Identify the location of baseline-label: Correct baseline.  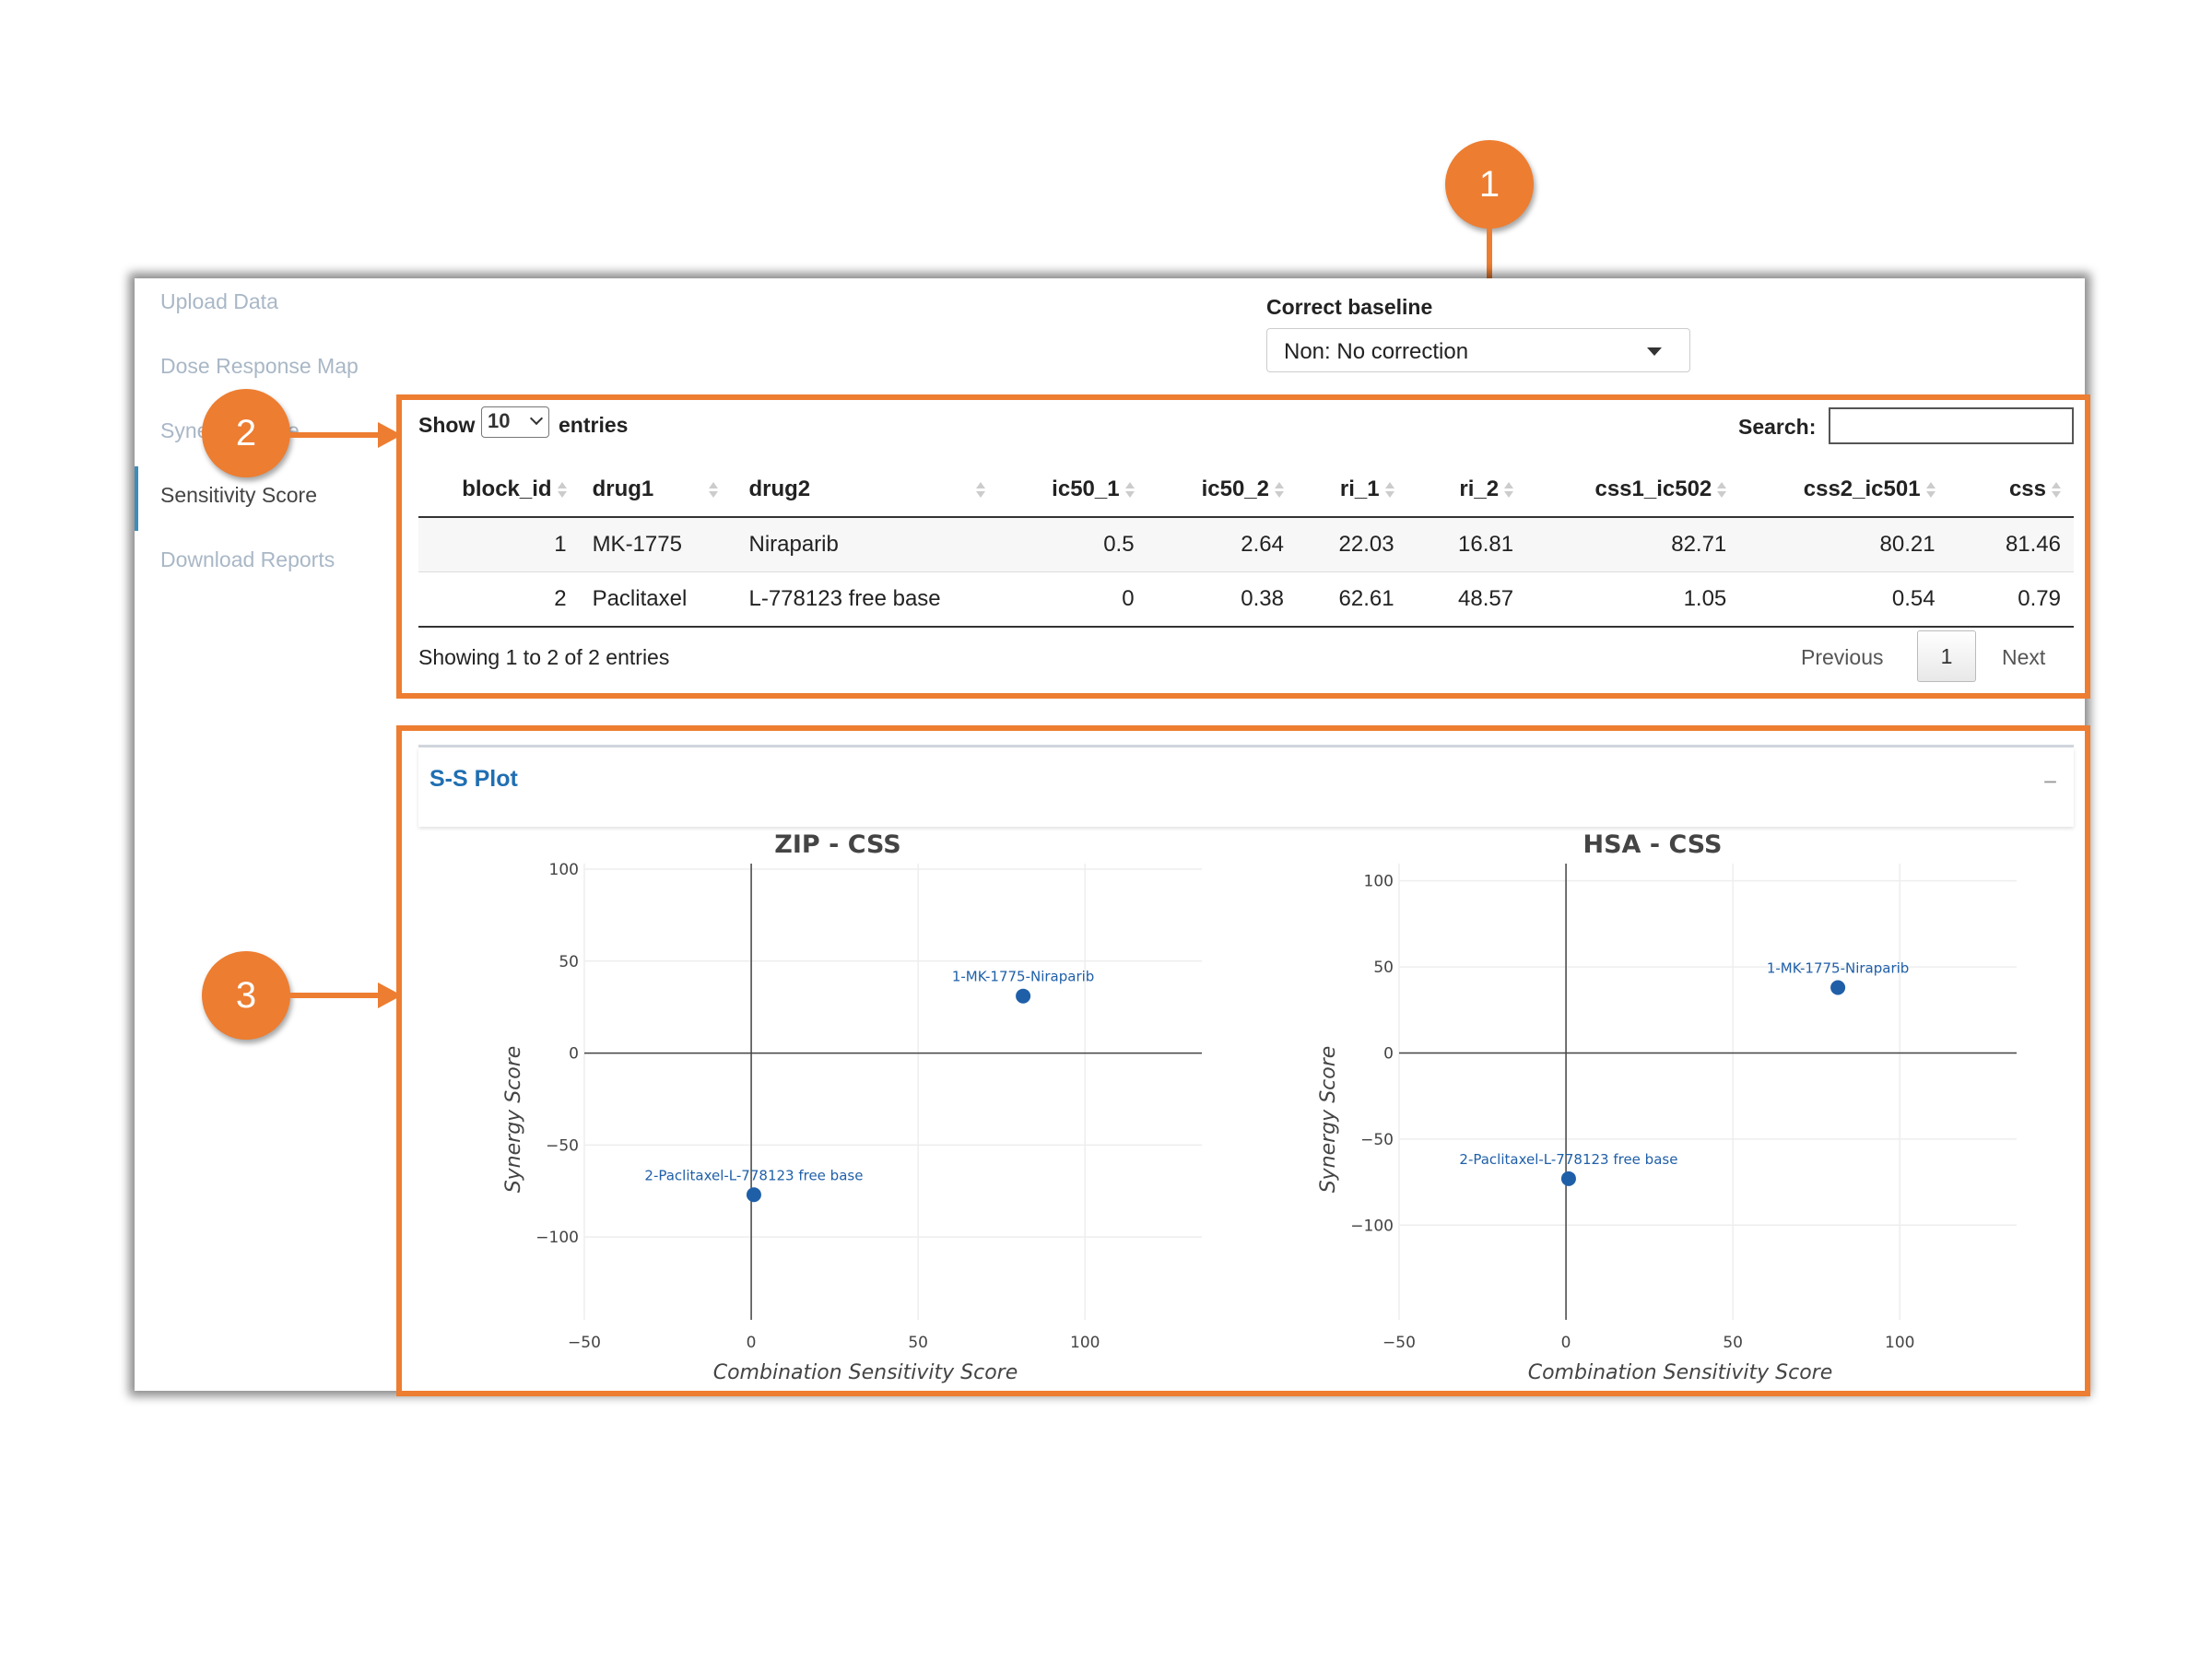
(1349, 307).